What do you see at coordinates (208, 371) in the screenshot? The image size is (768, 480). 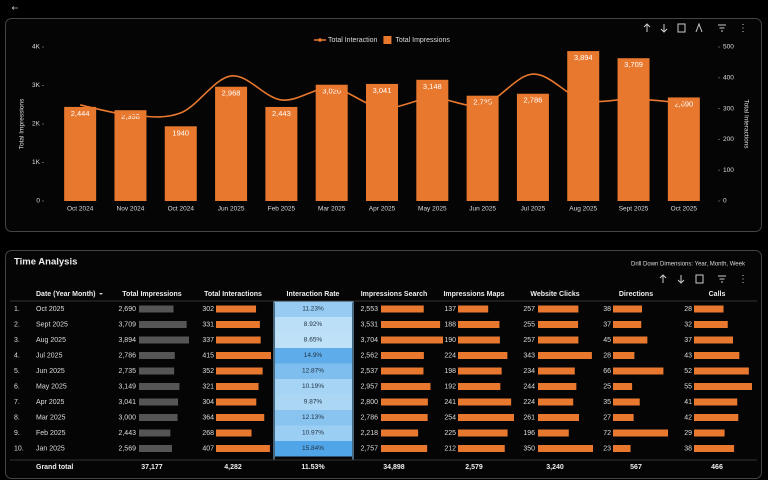 I see `table-cell: 352` at bounding box center [208, 371].